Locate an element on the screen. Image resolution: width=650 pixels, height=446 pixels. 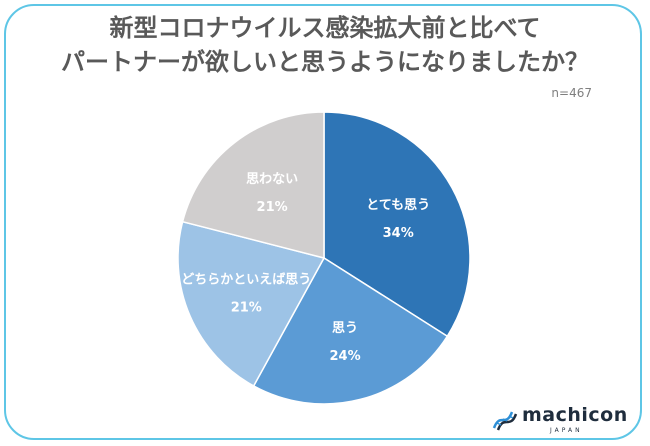
slice-value-label-0: 34% is located at coordinates (398, 233).